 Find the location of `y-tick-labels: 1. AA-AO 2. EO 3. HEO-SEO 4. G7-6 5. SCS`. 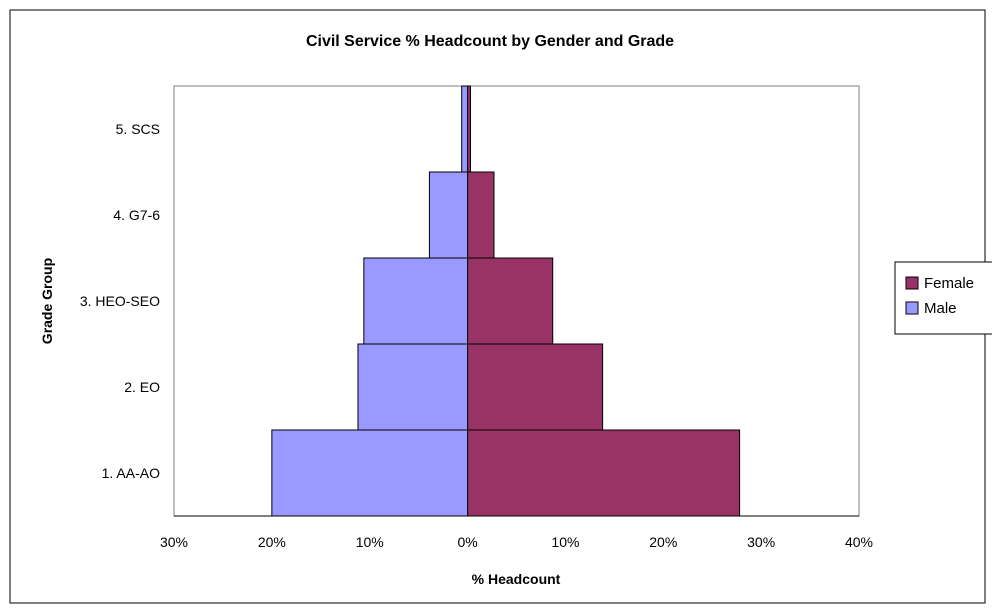

y-tick-labels: 1. AA-AO 2. EO 3. HEO-SEO 4. G7-6 5. SCS is located at coordinates (120, 301).